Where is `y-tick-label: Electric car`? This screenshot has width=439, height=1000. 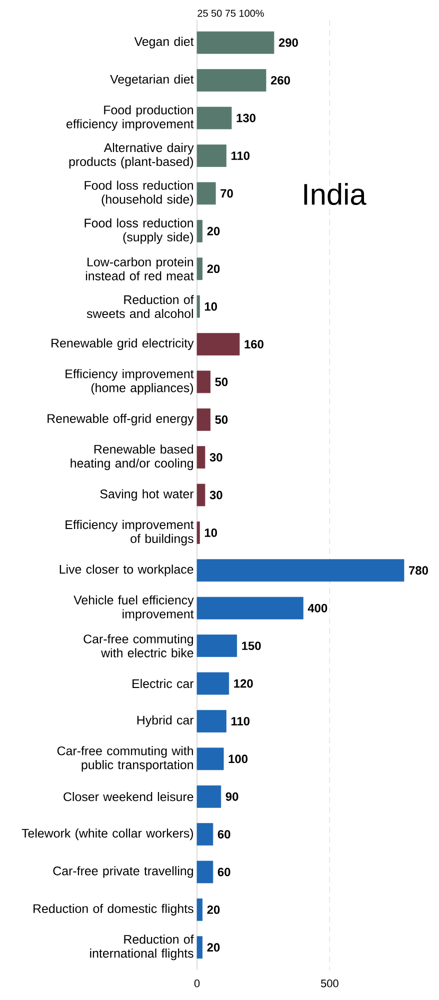 y-tick-label: Electric car is located at coordinates (163, 683).